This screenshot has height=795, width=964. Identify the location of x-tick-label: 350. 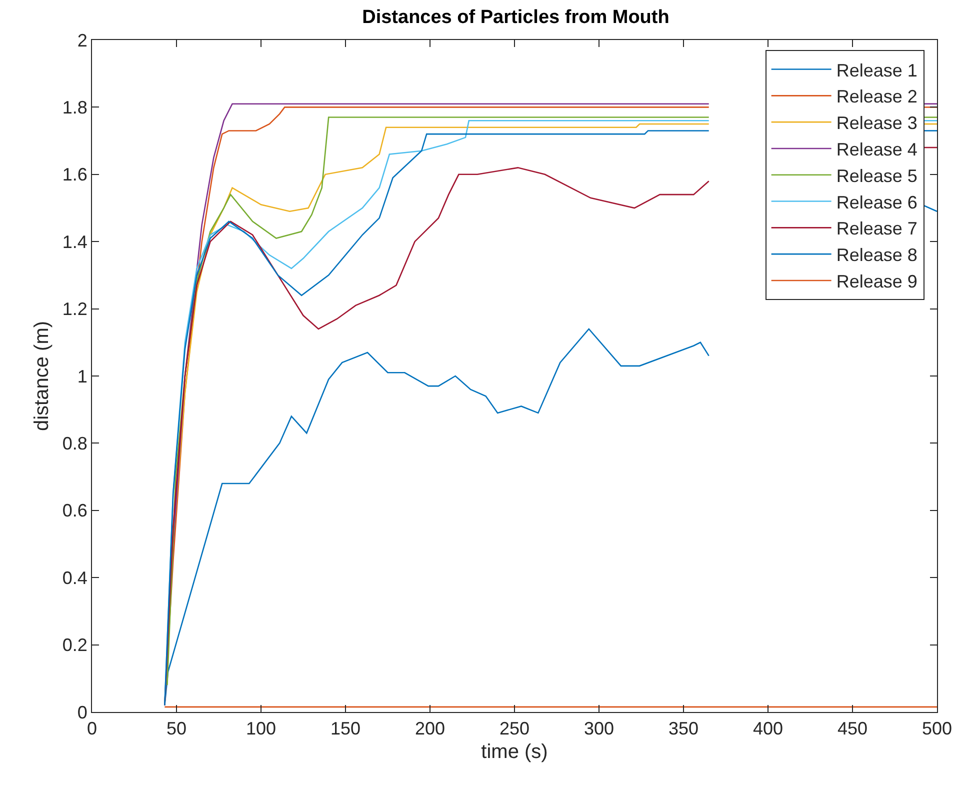
(683, 728).